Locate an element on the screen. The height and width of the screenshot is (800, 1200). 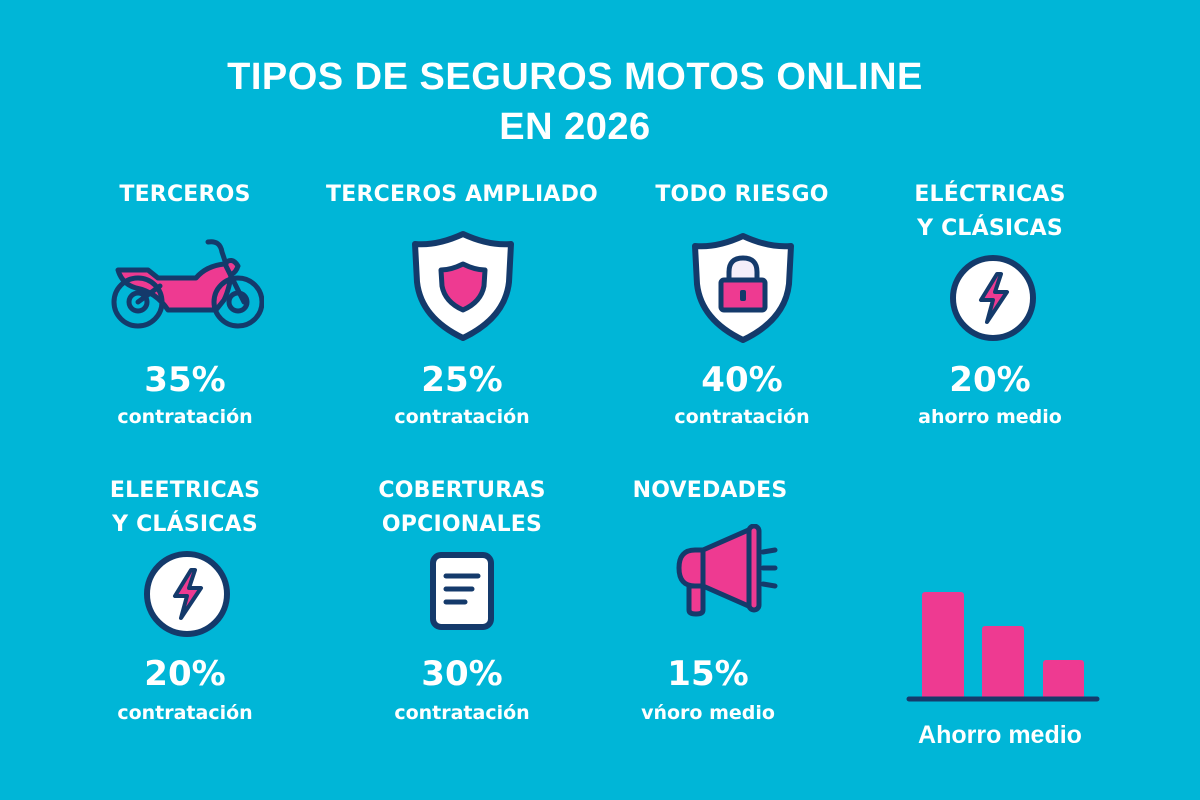
card-heading: TODO RIESGO is located at coordinates (742, 195).